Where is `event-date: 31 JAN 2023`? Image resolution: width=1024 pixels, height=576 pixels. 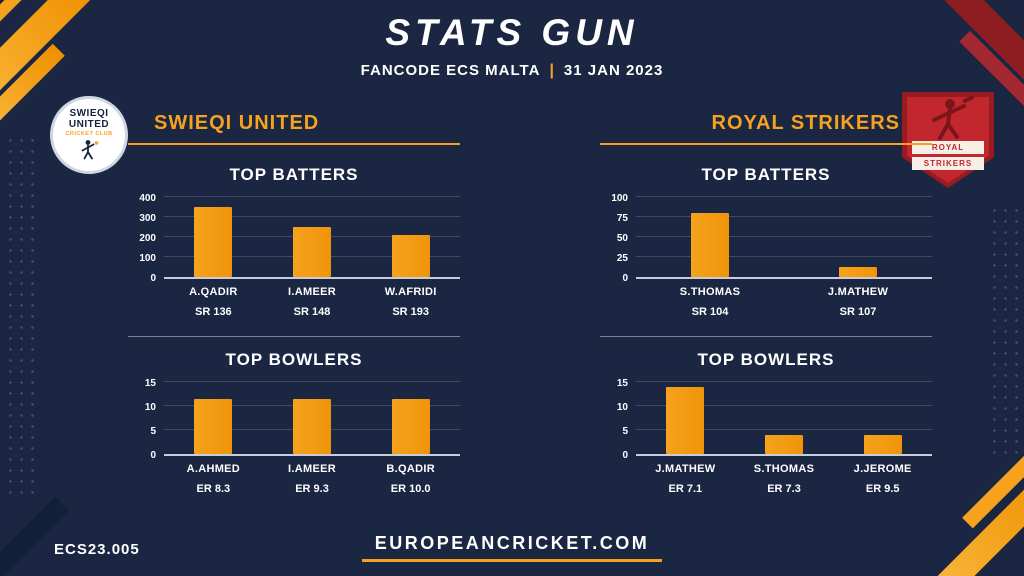
event-date: 31 JAN 2023 is located at coordinates (613, 70).